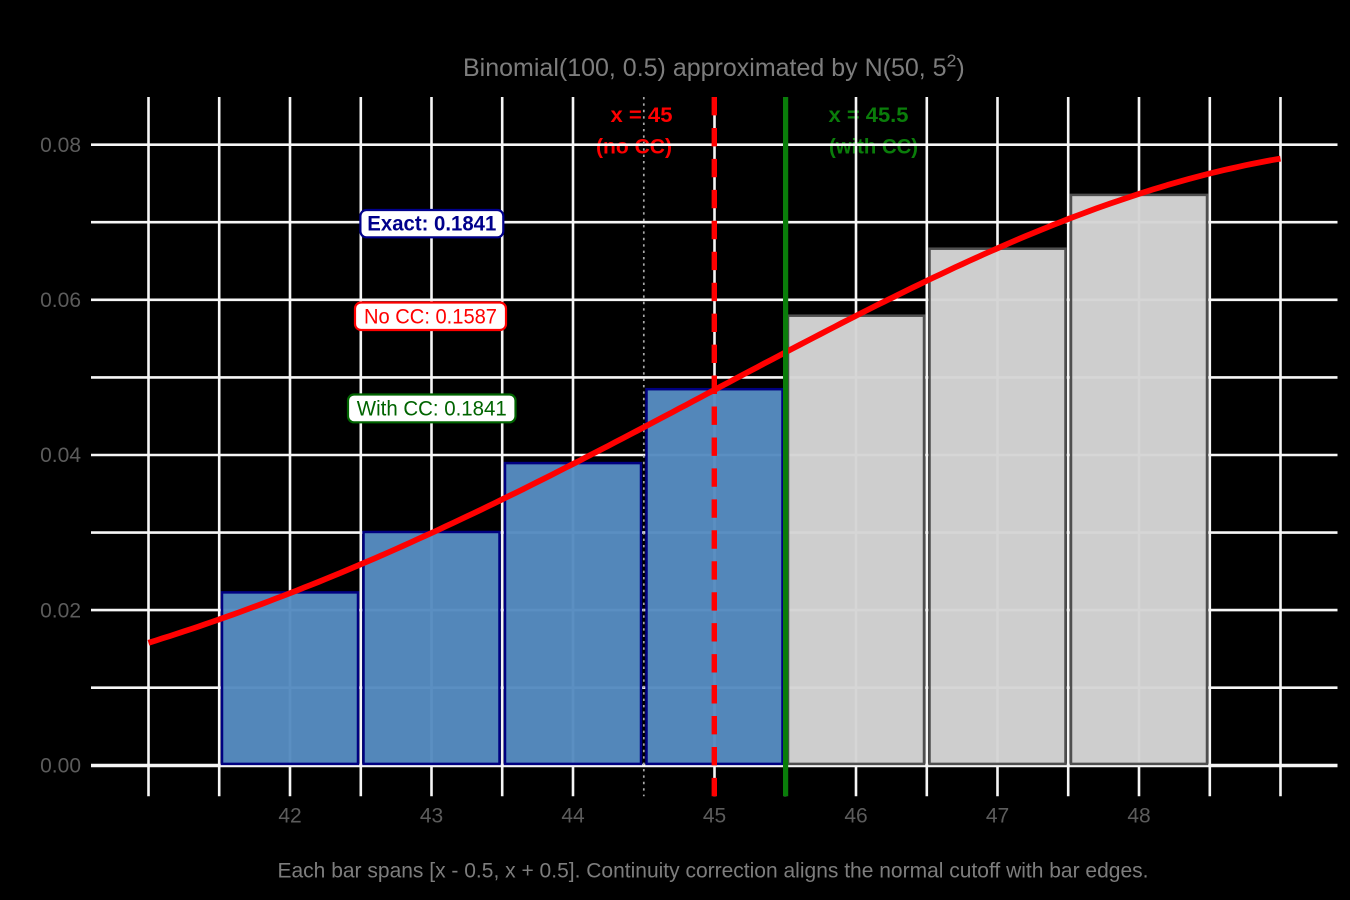 This screenshot has height=900, width=1350. What do you see at coordinates (430, 317) in the screenshot?
I see `svg-text: No CC: 0.1587` at bounding box center [430, 317].